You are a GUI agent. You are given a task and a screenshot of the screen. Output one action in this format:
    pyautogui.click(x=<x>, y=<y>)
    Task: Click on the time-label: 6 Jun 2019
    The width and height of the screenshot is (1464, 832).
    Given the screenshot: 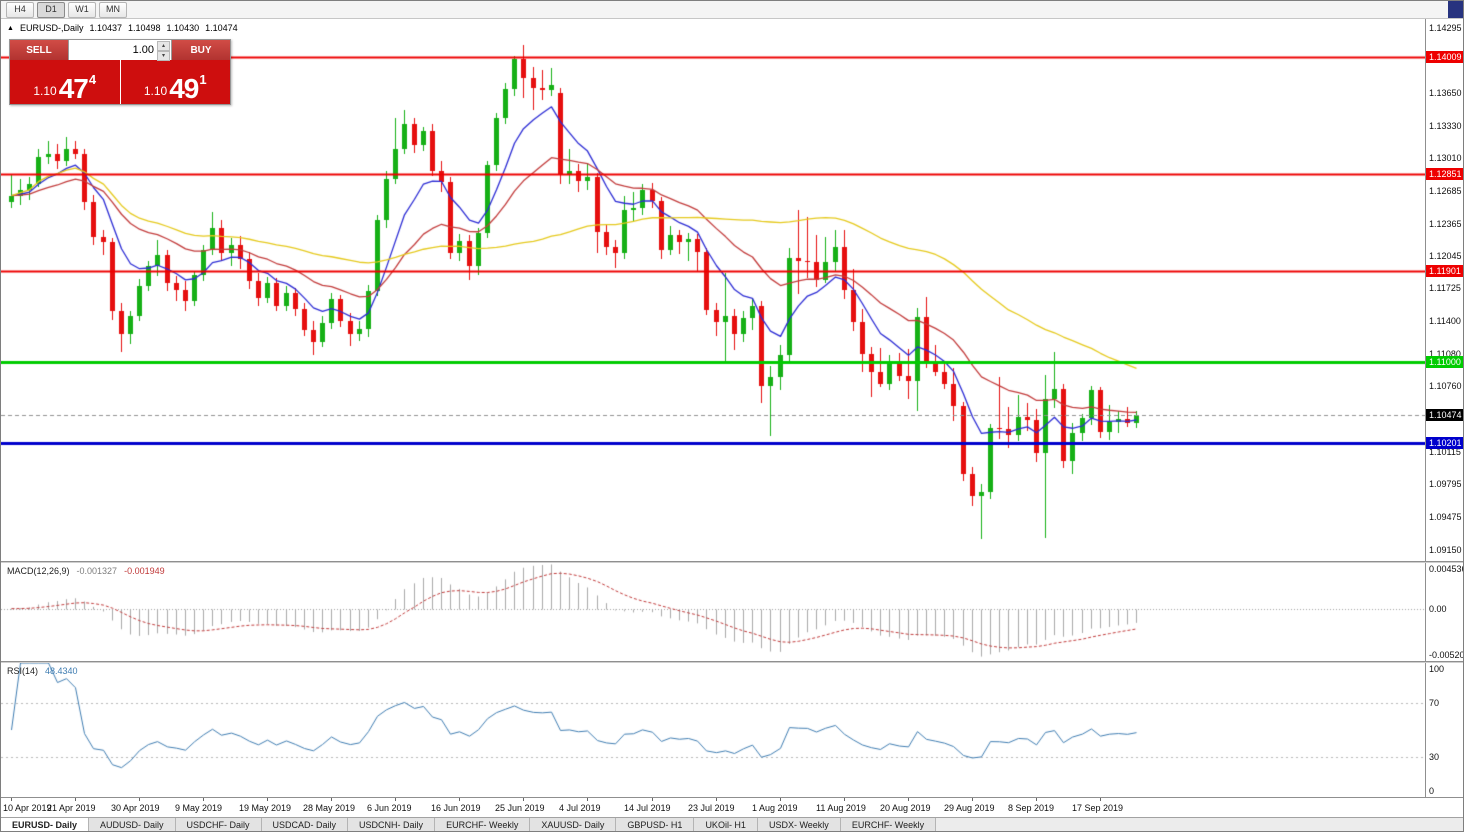 What is the action you would take?
    pyautogui.click(x=389, y=808)
    